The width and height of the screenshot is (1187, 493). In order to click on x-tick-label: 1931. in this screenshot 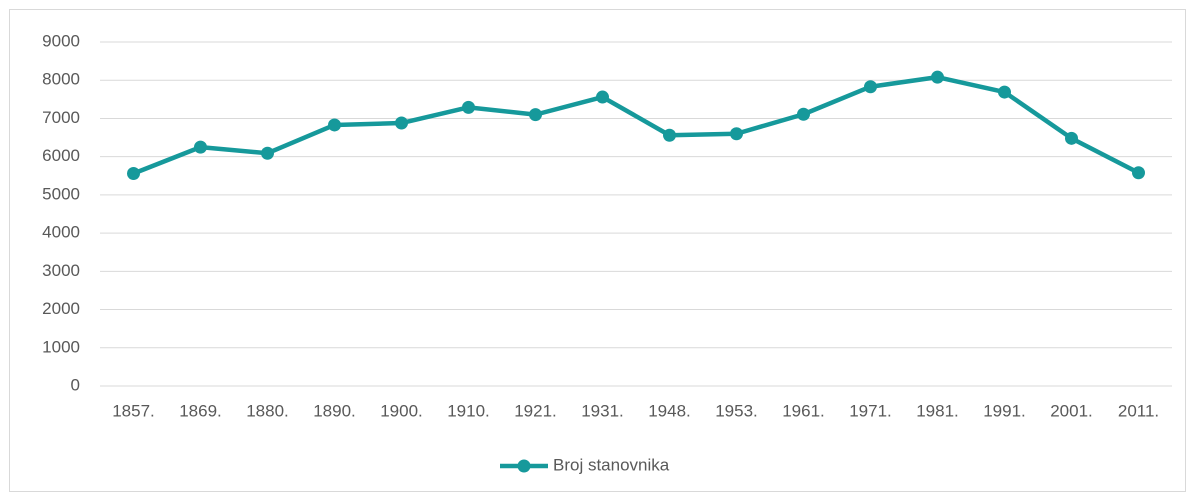, I will do `click(602, 410)`.